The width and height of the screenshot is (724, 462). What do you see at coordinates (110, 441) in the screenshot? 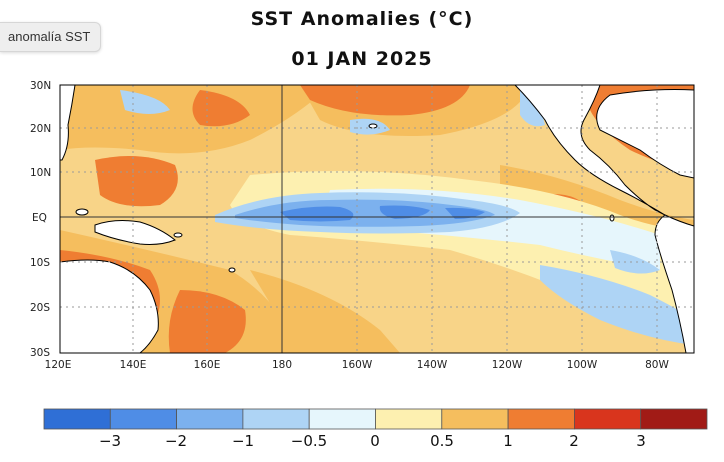
I see `colorbar-tick-label: −3` at bounding box center [110, 441].